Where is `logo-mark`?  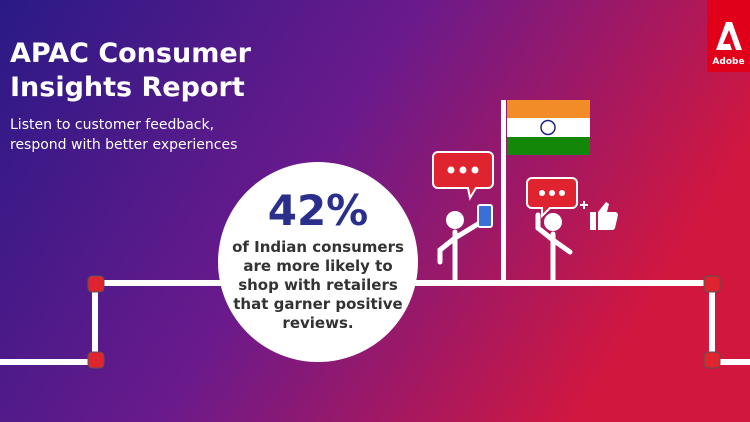 logo-mark is located at coordinates (729, 36).